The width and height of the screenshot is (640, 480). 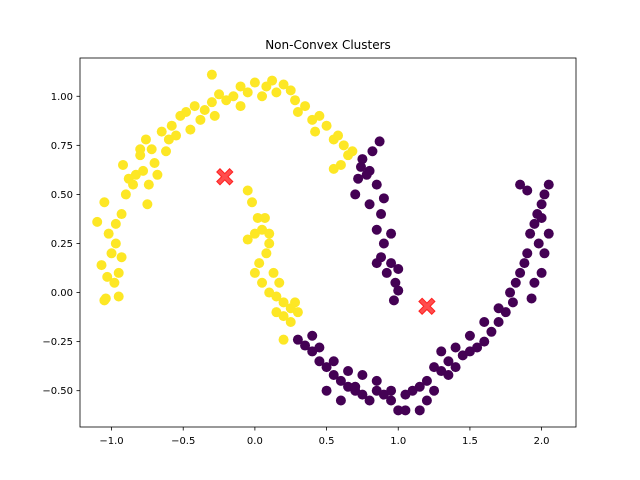 I want to click on x-tick-label: −0.5, so click(x=183, y=441).